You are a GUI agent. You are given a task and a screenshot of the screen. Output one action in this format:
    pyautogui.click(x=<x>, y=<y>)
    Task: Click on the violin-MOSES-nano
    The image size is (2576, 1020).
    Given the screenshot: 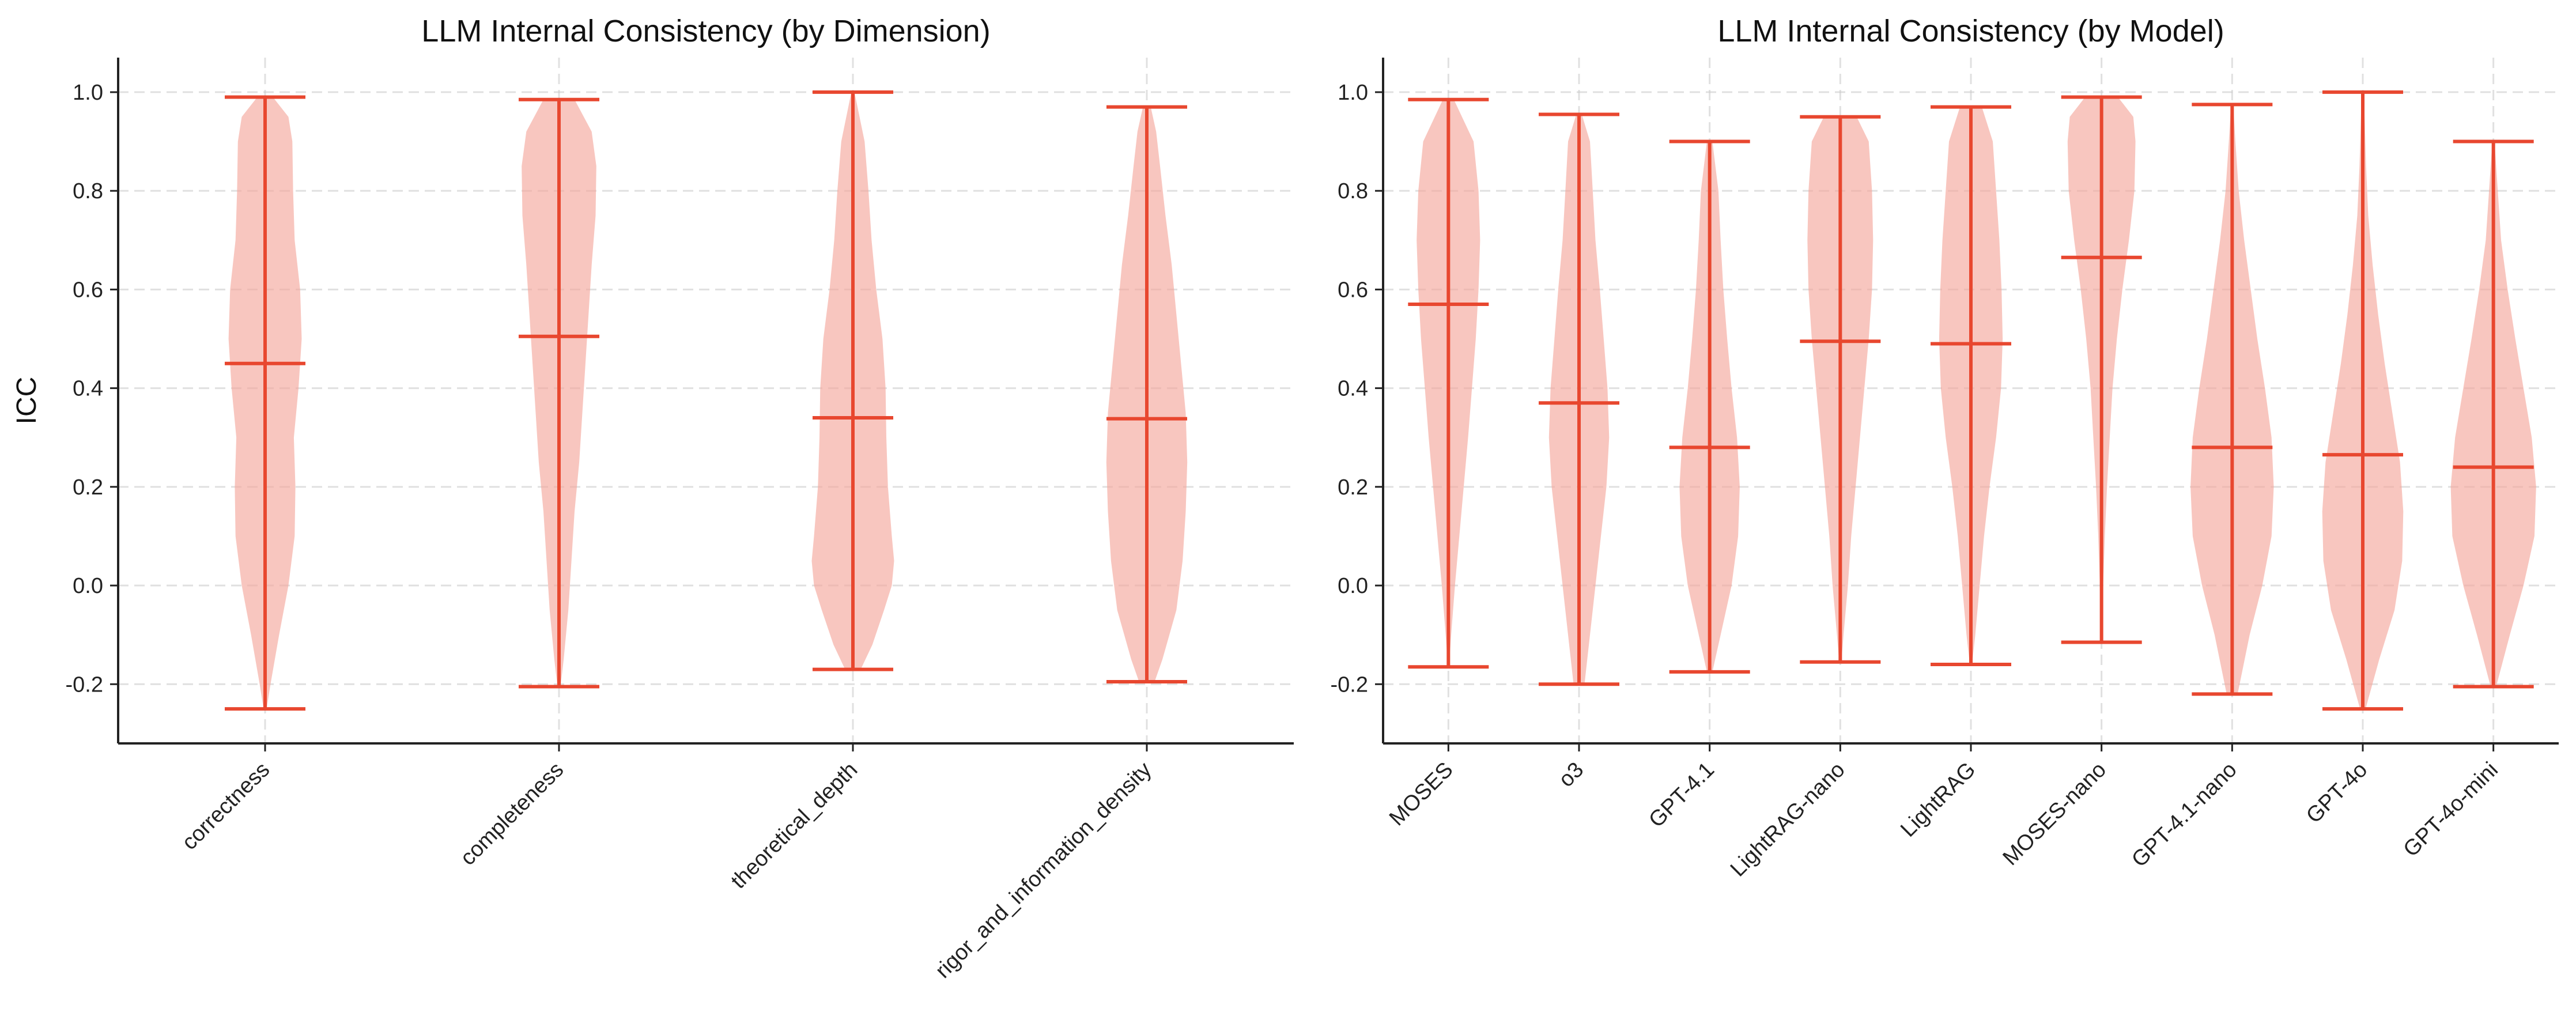 What is the action you would take?
    pyautogui.click(x=2101, y=370)
    